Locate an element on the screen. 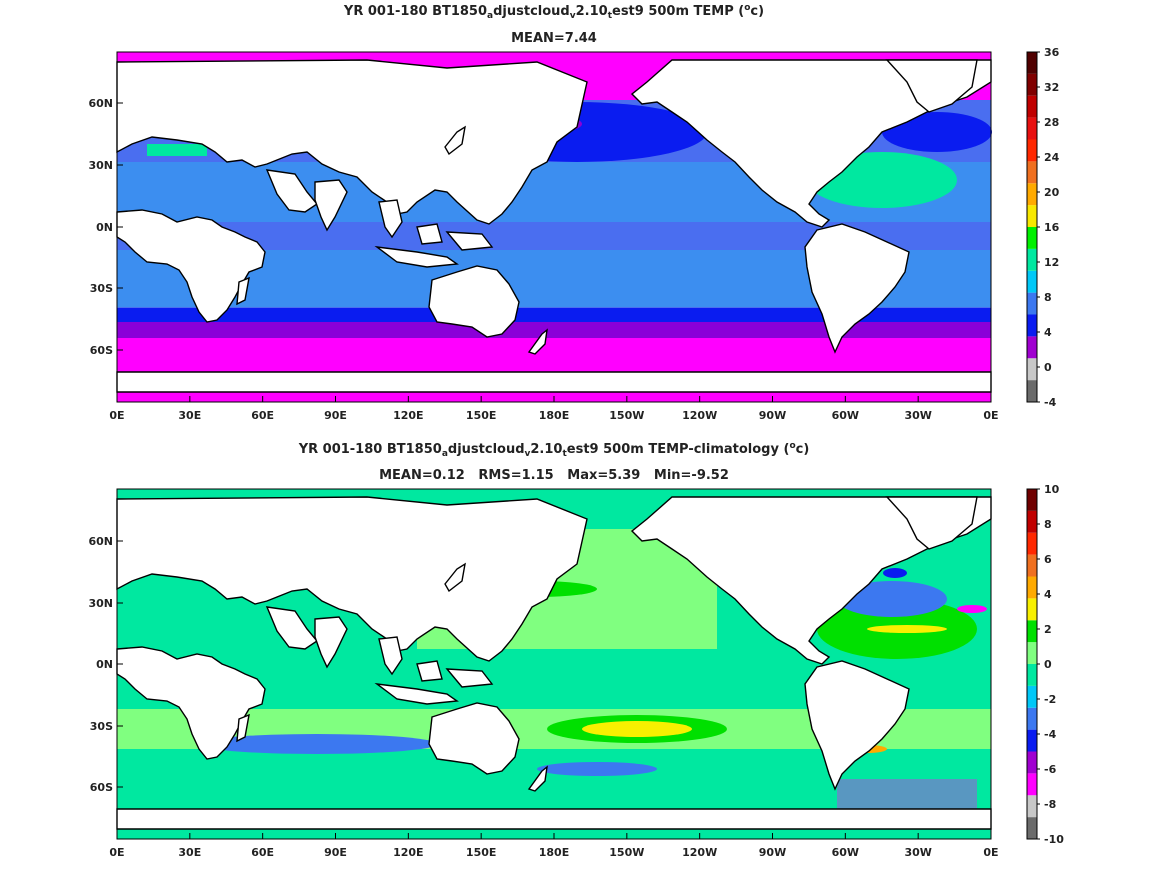 The width and height of the screenshot is (1167, 875). panel1-southern-band-blue is located at coordinates (554, 315).